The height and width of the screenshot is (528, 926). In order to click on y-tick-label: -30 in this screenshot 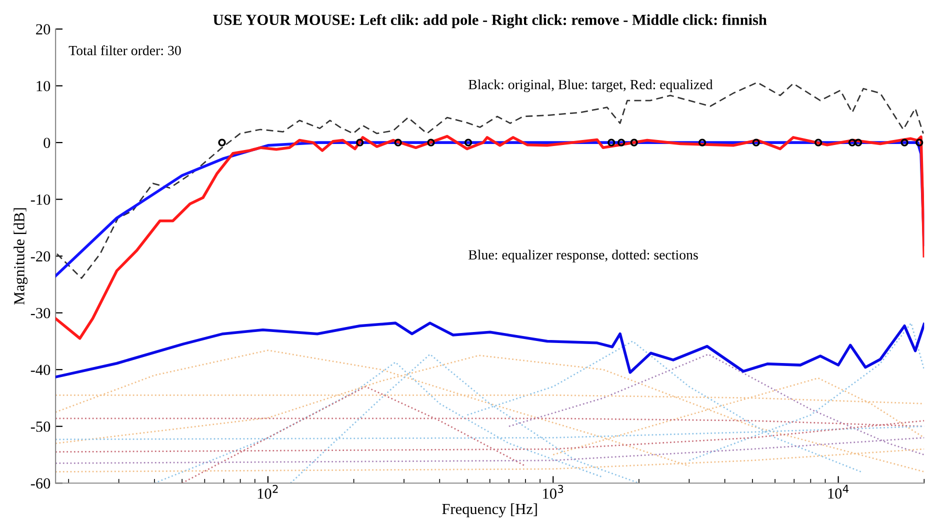, I will do `click(40, 313)`.